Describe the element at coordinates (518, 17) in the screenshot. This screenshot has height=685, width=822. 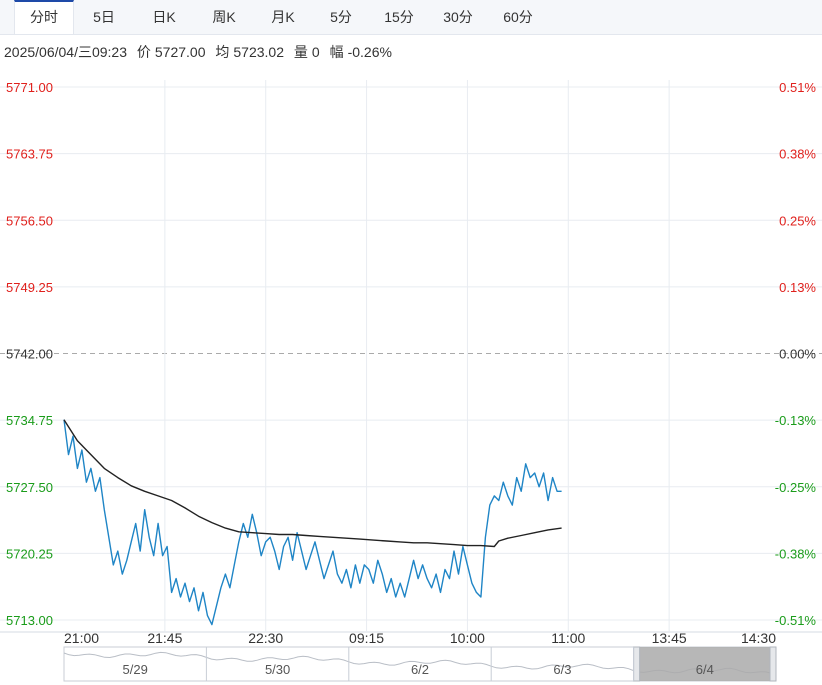
I see `tab-8: 60分` at that location.